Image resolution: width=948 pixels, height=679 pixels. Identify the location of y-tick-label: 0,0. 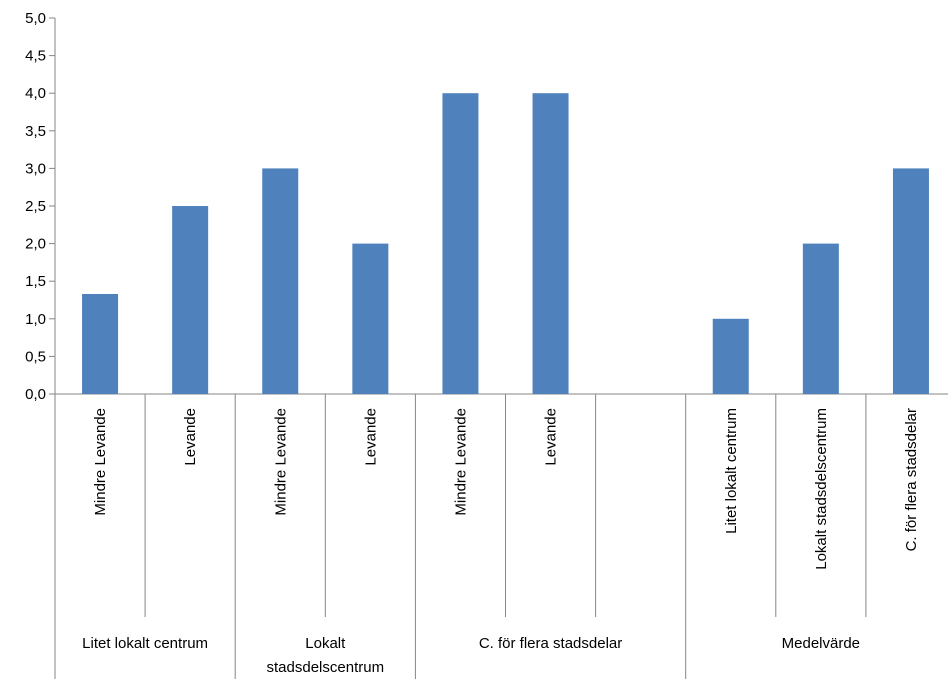
(35, 394).